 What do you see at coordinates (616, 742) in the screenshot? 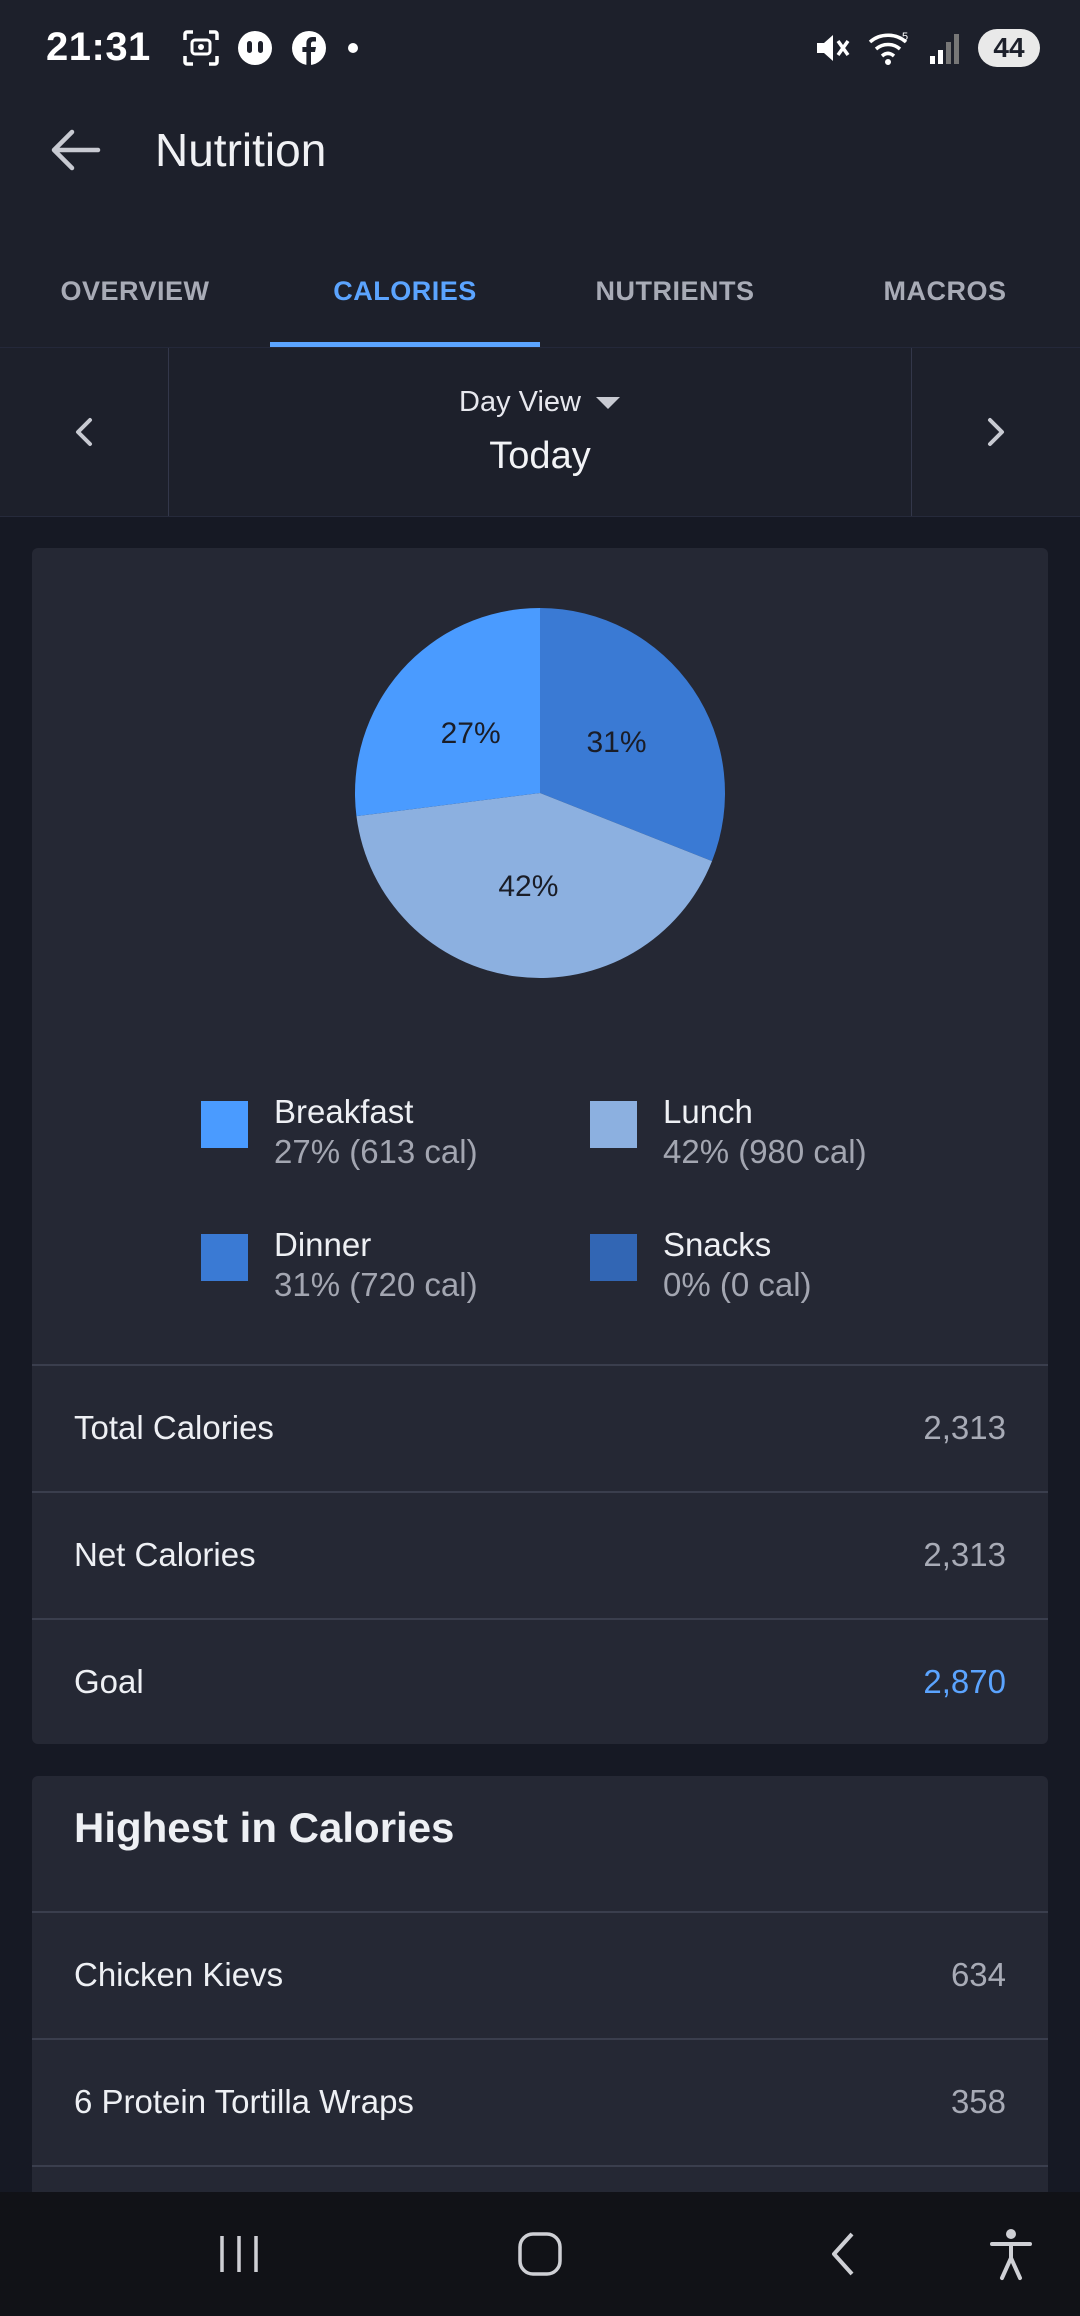
I see `pie-label-dinner: 31%` at bounding box center [616, 742].